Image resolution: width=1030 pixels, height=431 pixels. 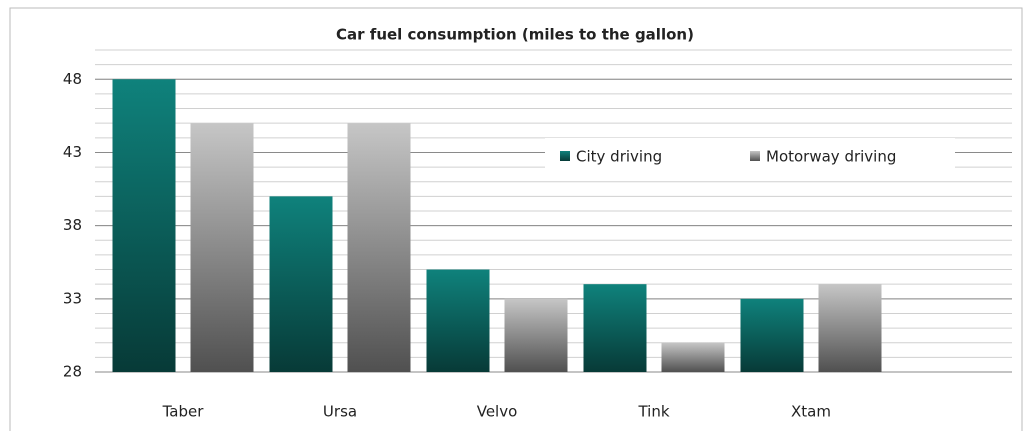 What do you see at coordinates (72, 225) in the screenshot?
I see `y-tick-label: 38` at bounding box center [72, 225].